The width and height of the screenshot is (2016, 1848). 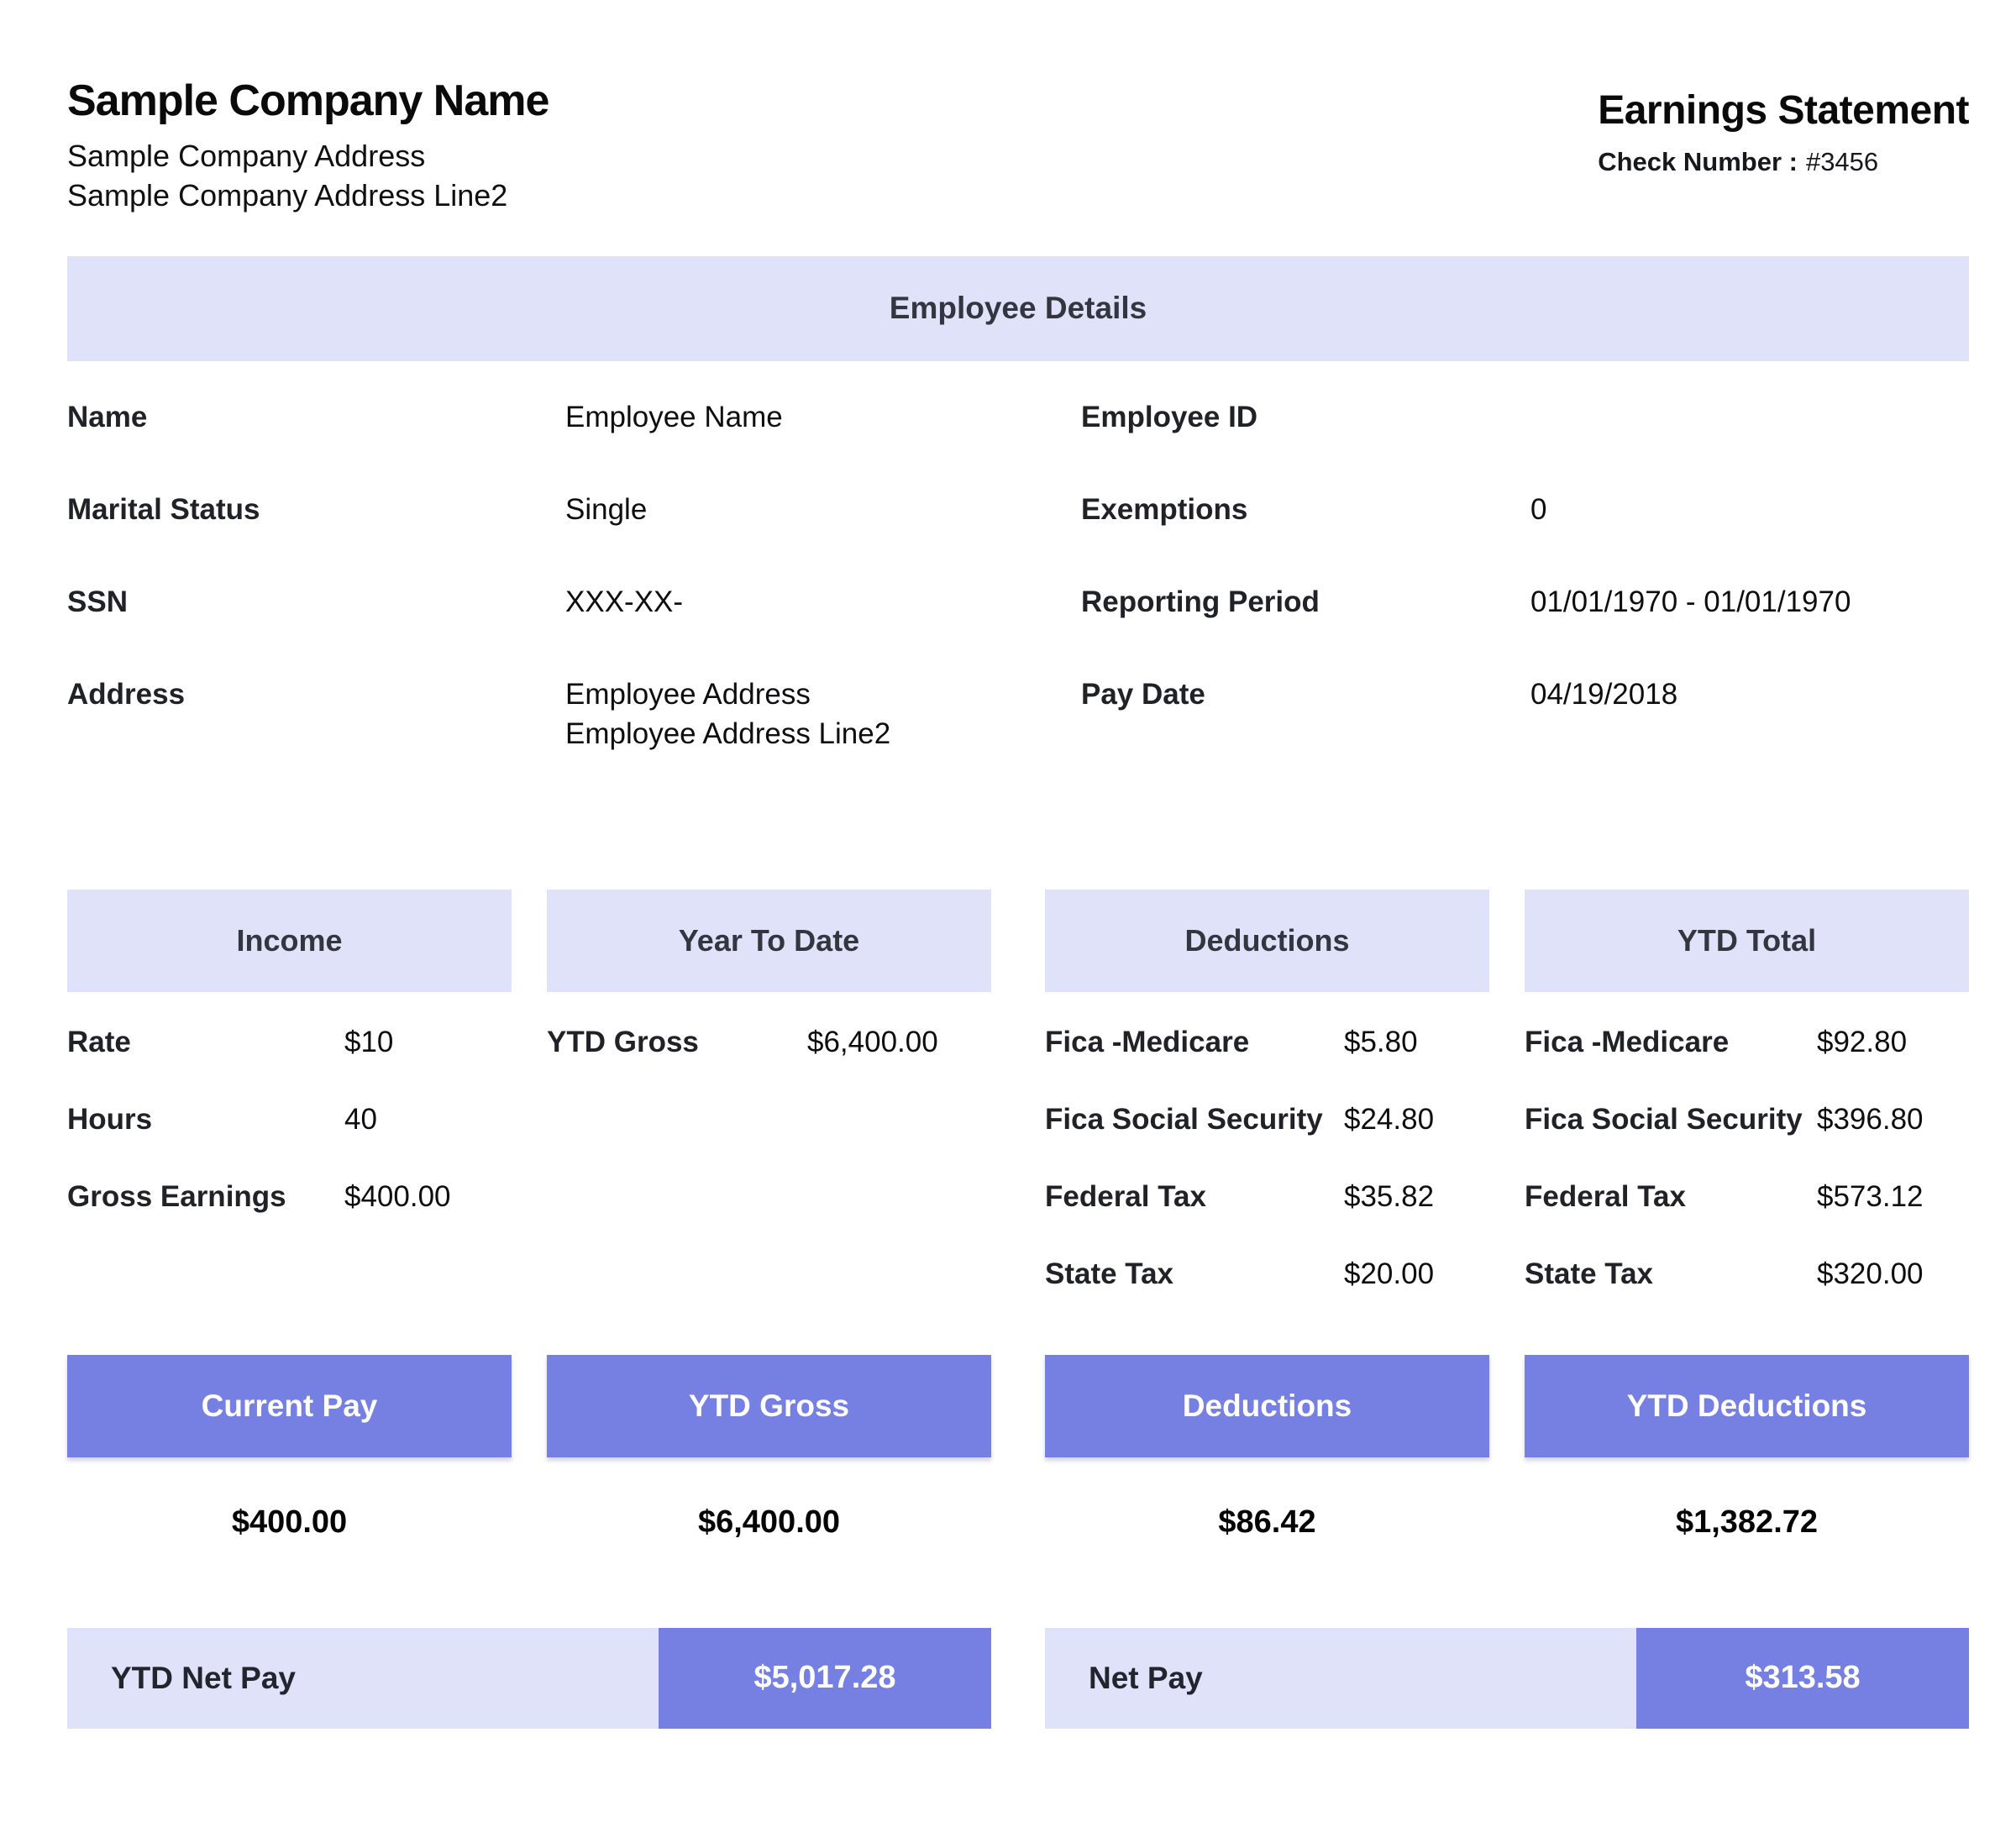 What do you see at coordinates (363, 1678) in the screenshot?
I see `ytd-net-pay-label: YTD Net Pay` at bounding box center [363, 1678].